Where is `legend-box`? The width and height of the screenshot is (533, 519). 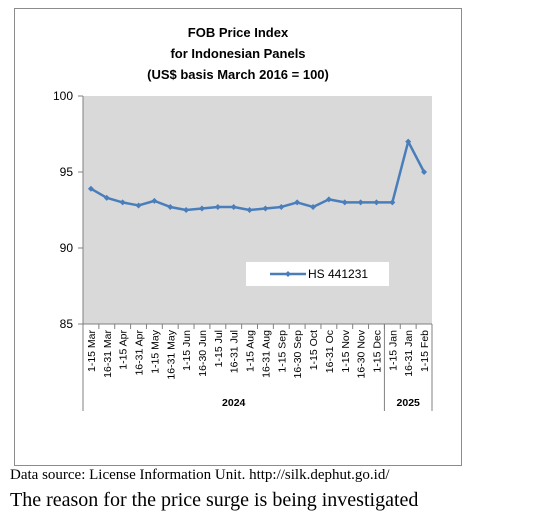
legend-box is located at coordinates (317, 274).